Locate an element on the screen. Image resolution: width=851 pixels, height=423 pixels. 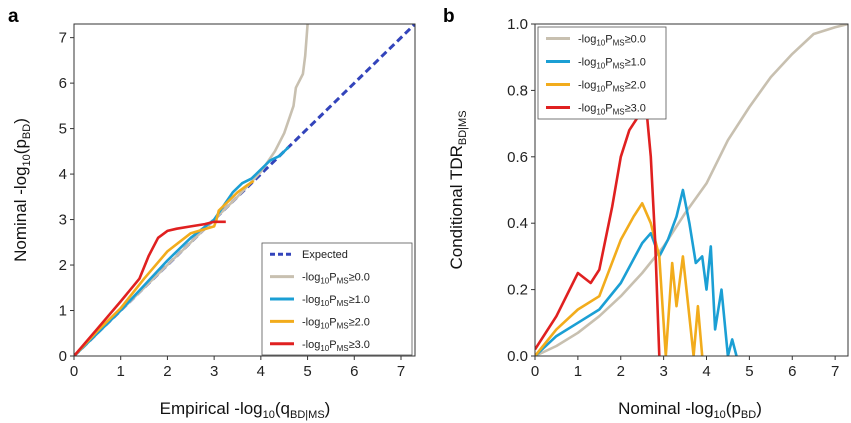
legend-box is located at coordinates (602, 73).